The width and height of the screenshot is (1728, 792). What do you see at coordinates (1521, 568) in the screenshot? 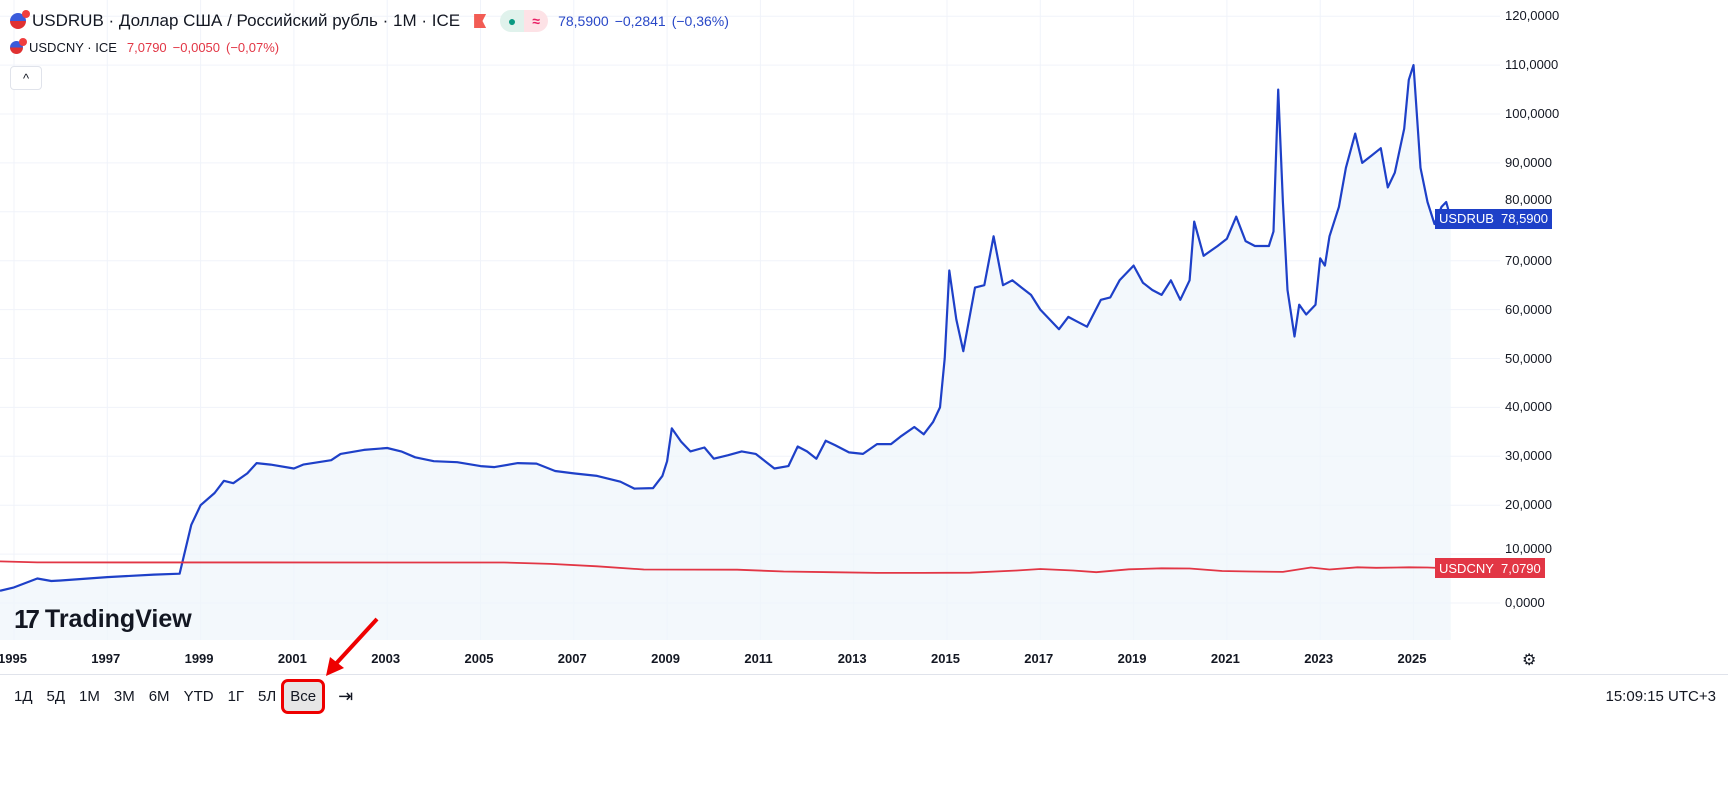
I see `last-price-tag: 7,0790` at bounding box center [1521, 568].